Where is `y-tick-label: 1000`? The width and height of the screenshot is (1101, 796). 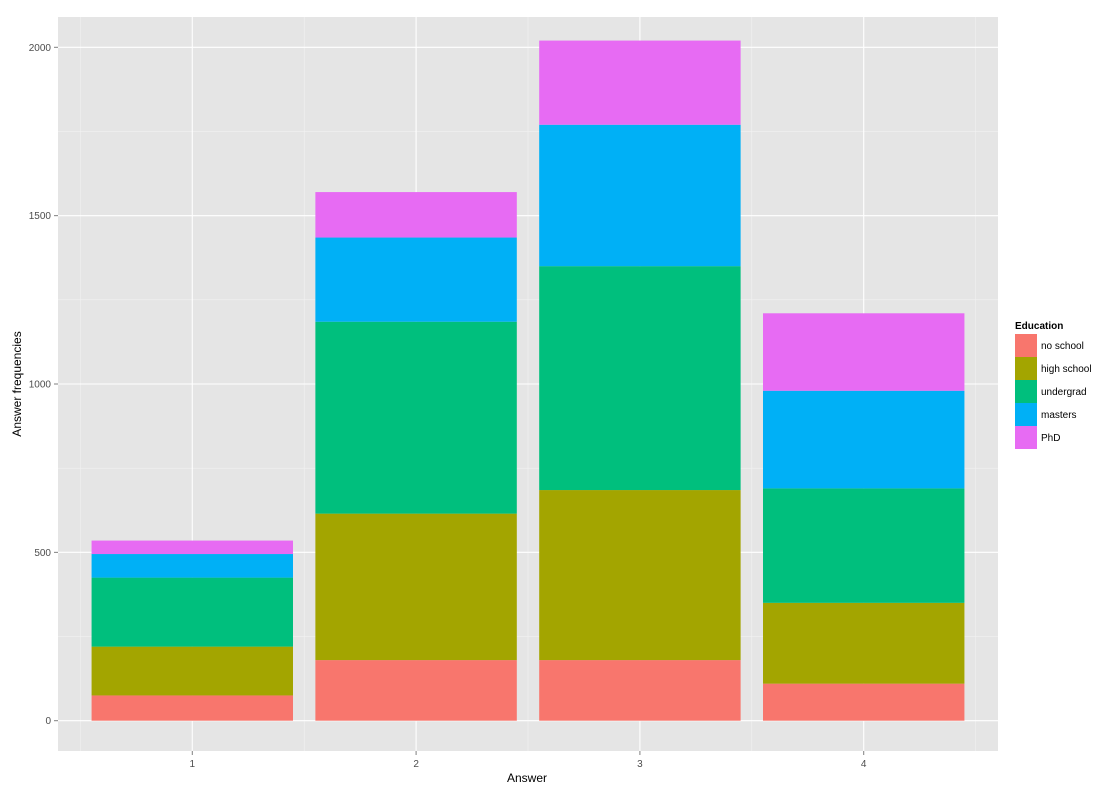 y-tick-label: 1000 is located at coordinates (40, 385).